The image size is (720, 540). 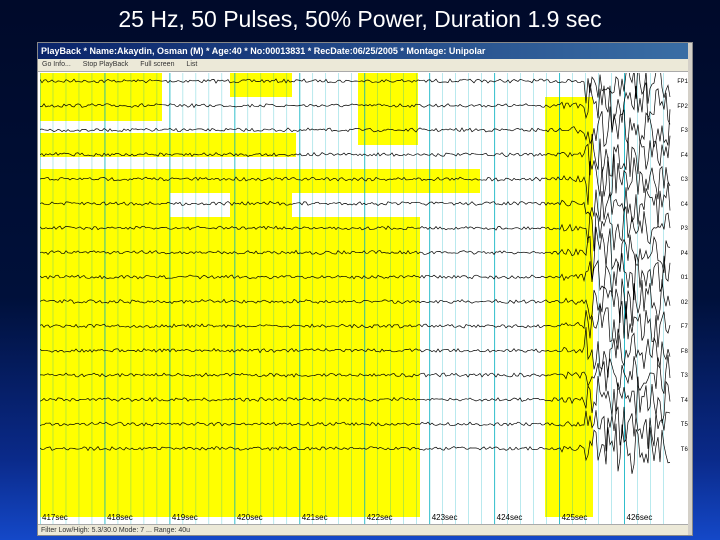 I want to click on channel-label: F3, so click(x=684, y=130).